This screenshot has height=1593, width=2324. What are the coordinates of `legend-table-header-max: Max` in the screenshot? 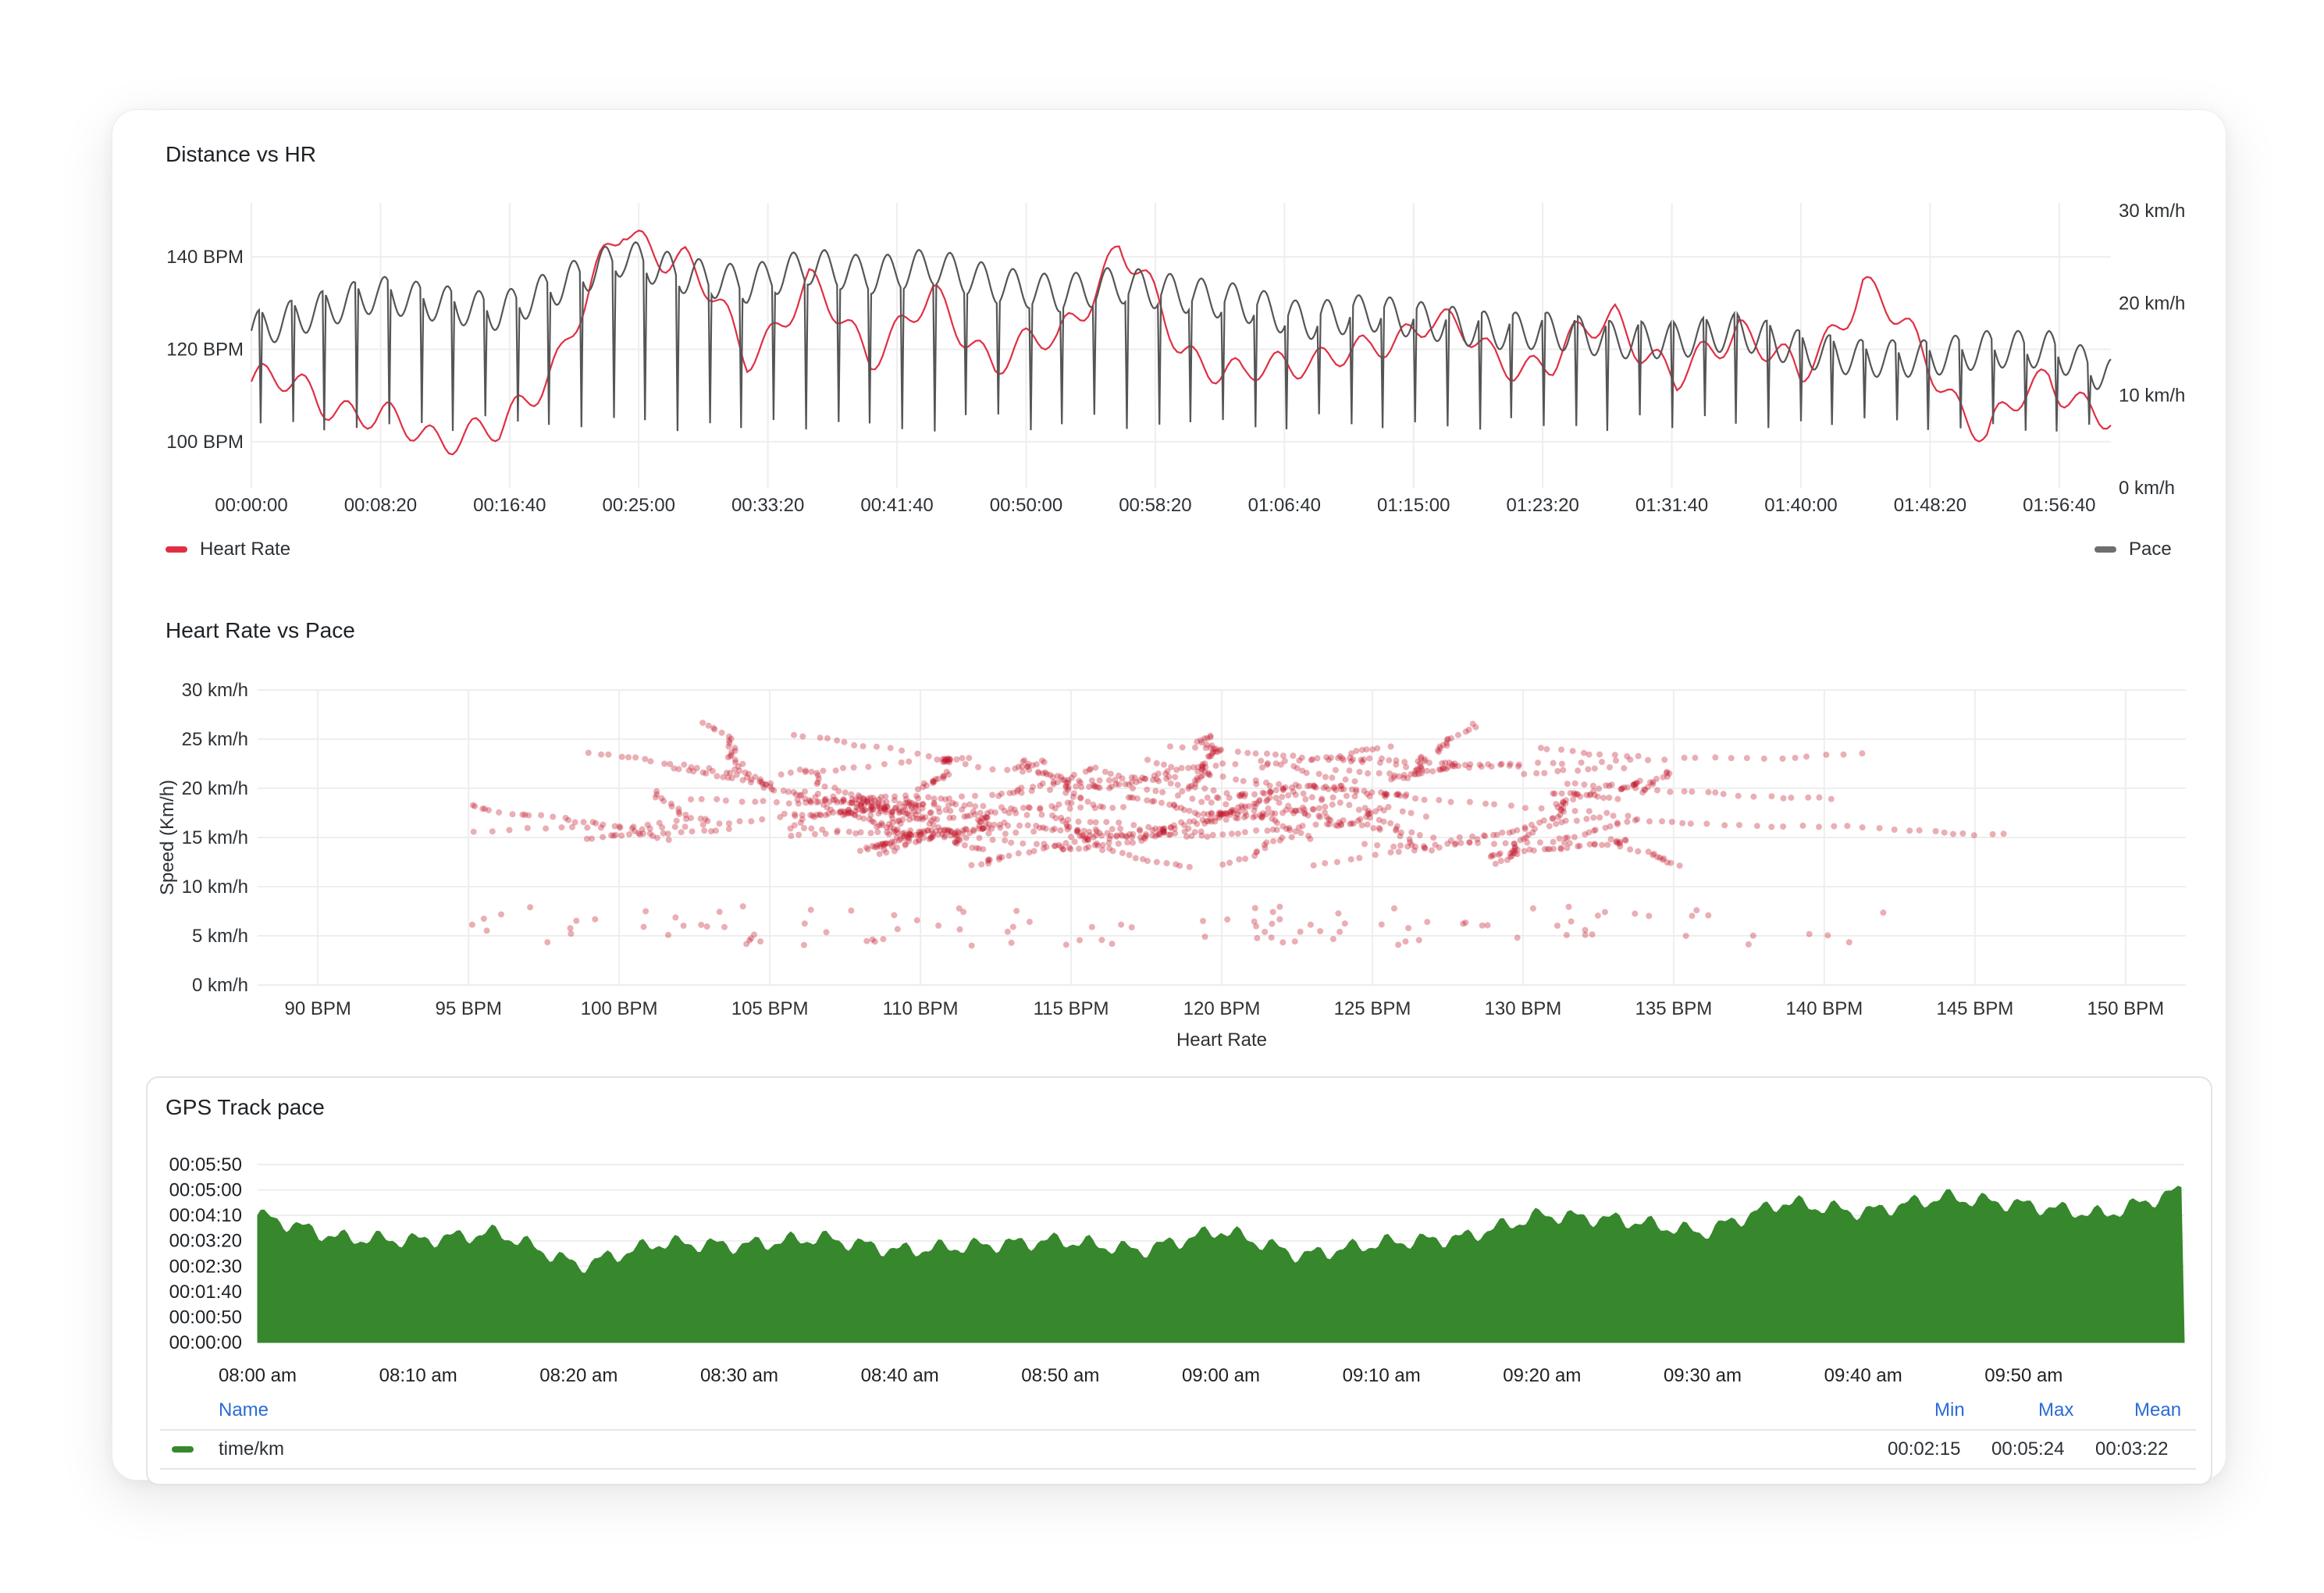 It's located at (2056, 1410).